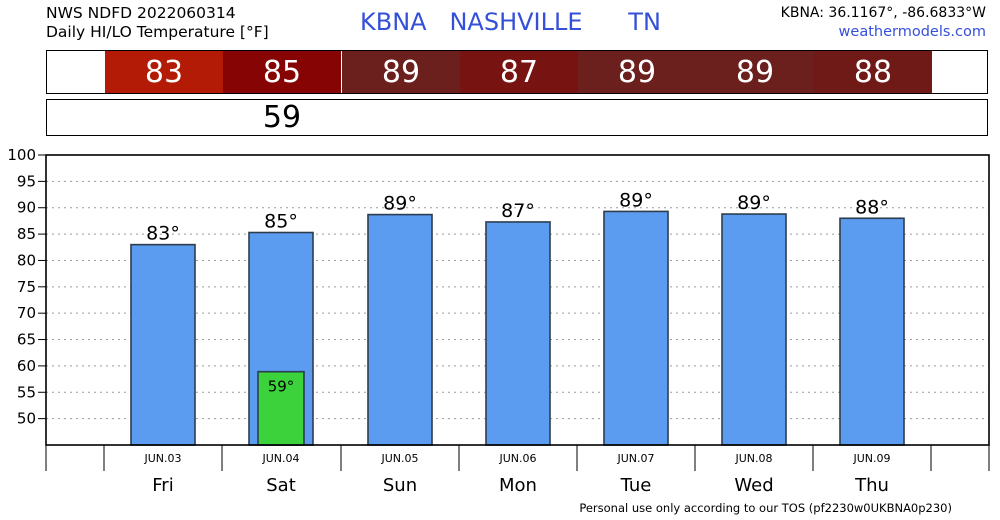 Image resolution: width=1000 pixels, height=520 pixels. Describe the element at coordinates (399, 458) in the screenshot. I see `date-label: JUN.05` at that location.